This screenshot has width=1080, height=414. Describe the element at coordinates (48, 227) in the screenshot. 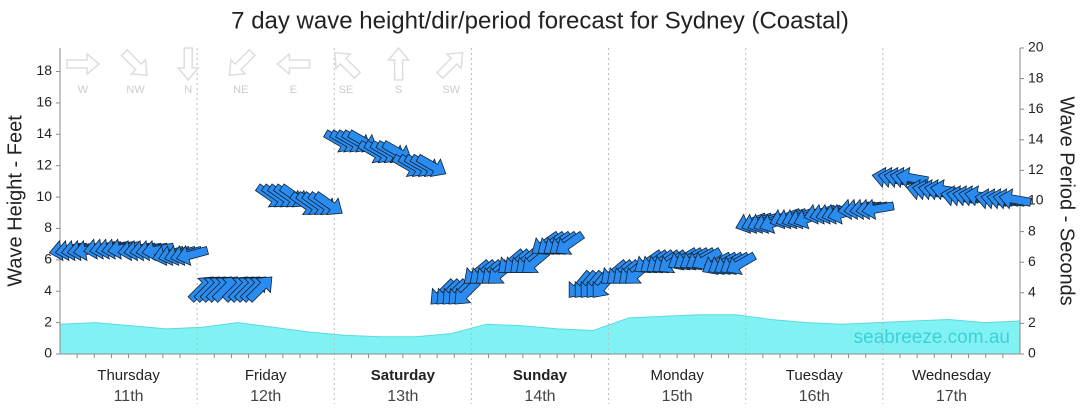

I see `y-tick-label: 8` at that location.